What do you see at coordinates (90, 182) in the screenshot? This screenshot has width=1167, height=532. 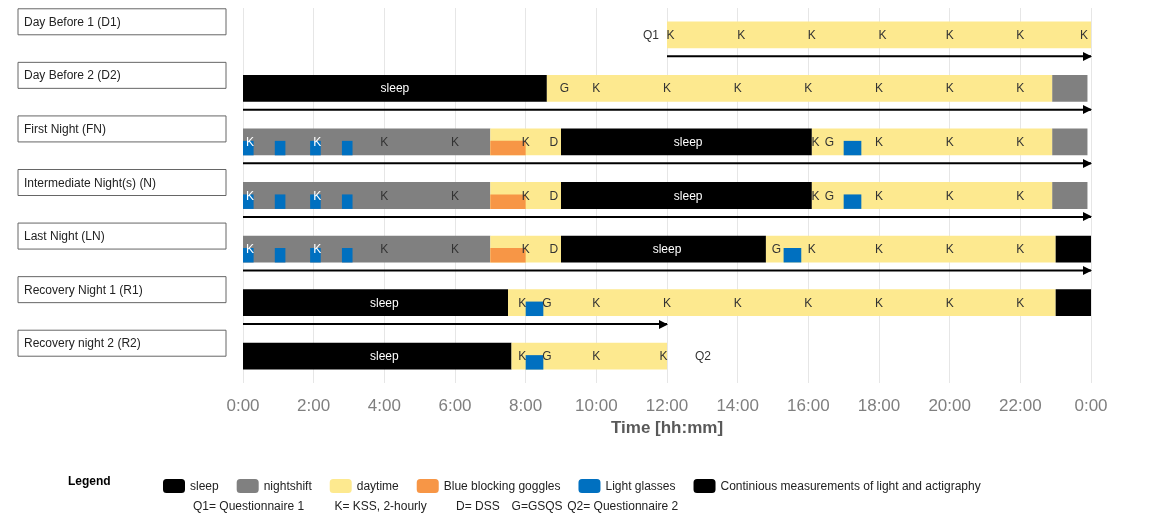 I see `y-tick-label: Intermediate Night(s) (N)` at bounding box center [90, 182].